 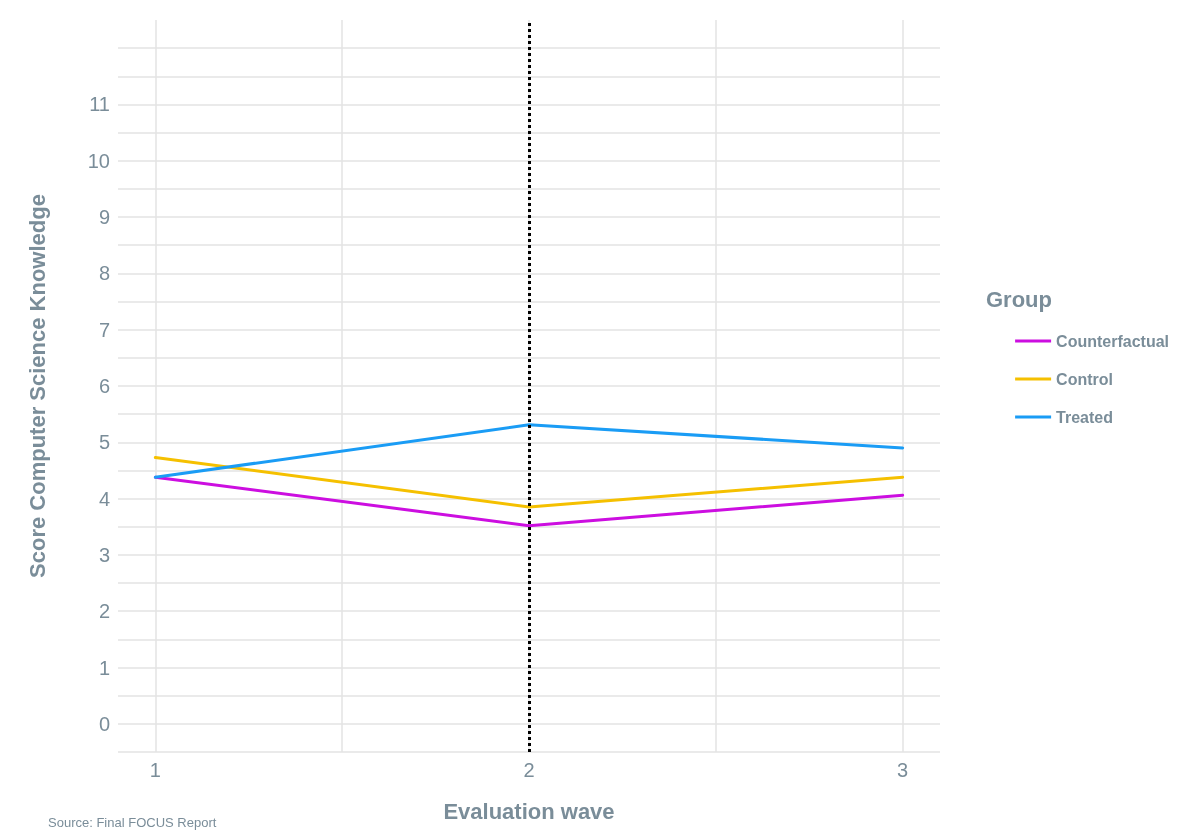 I want to click on y-tick-label: 1, so click(x=104, y=667).